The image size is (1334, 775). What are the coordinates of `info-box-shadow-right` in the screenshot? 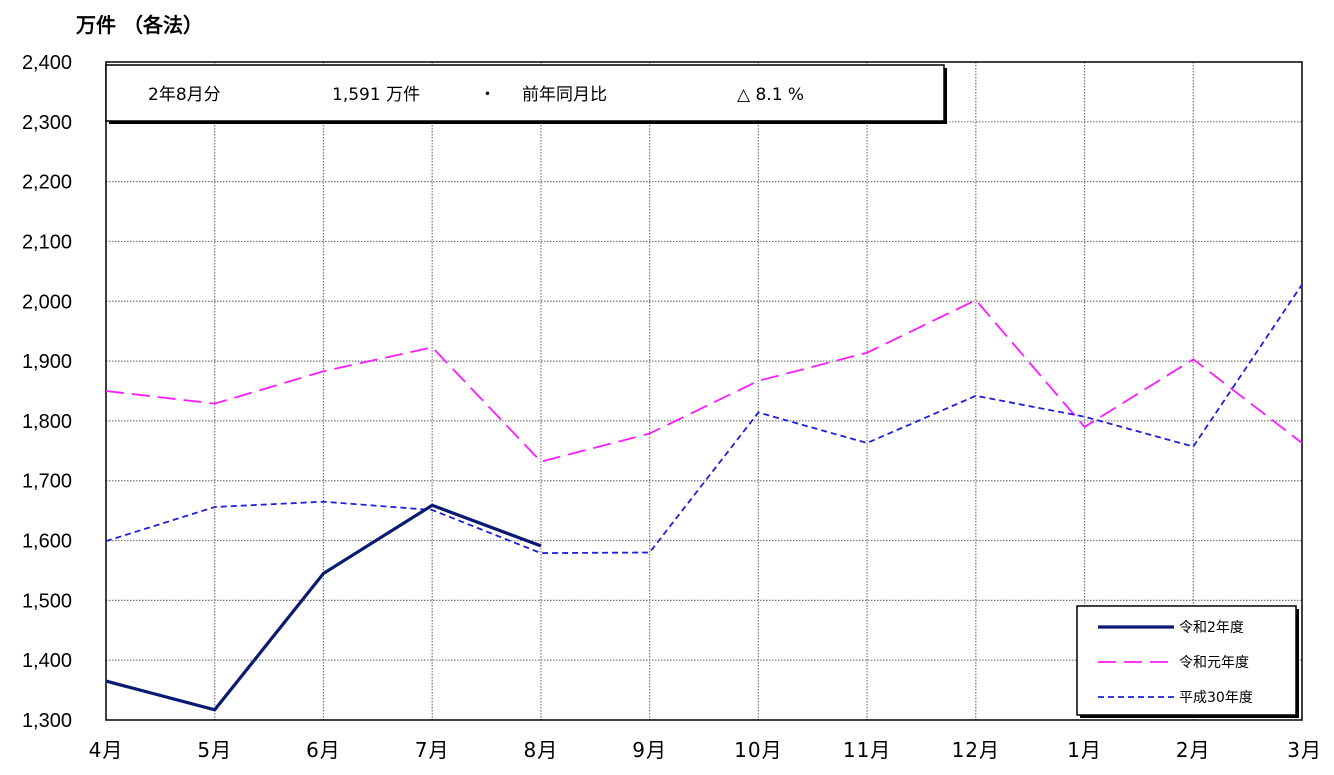 It's located at (945, 96).